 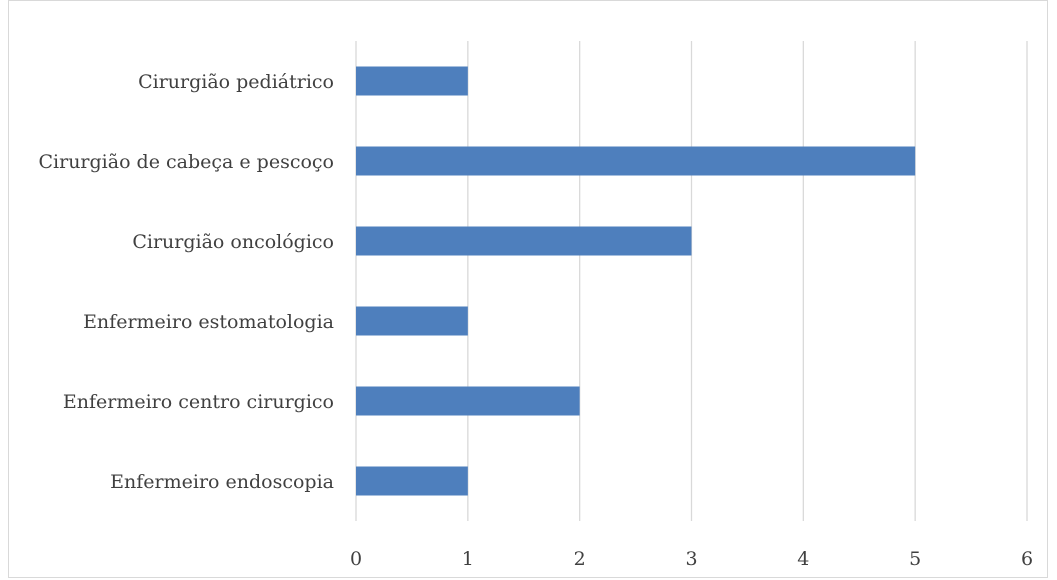 I want to click on x-tick-label: 5, so click(x=915, y=559).